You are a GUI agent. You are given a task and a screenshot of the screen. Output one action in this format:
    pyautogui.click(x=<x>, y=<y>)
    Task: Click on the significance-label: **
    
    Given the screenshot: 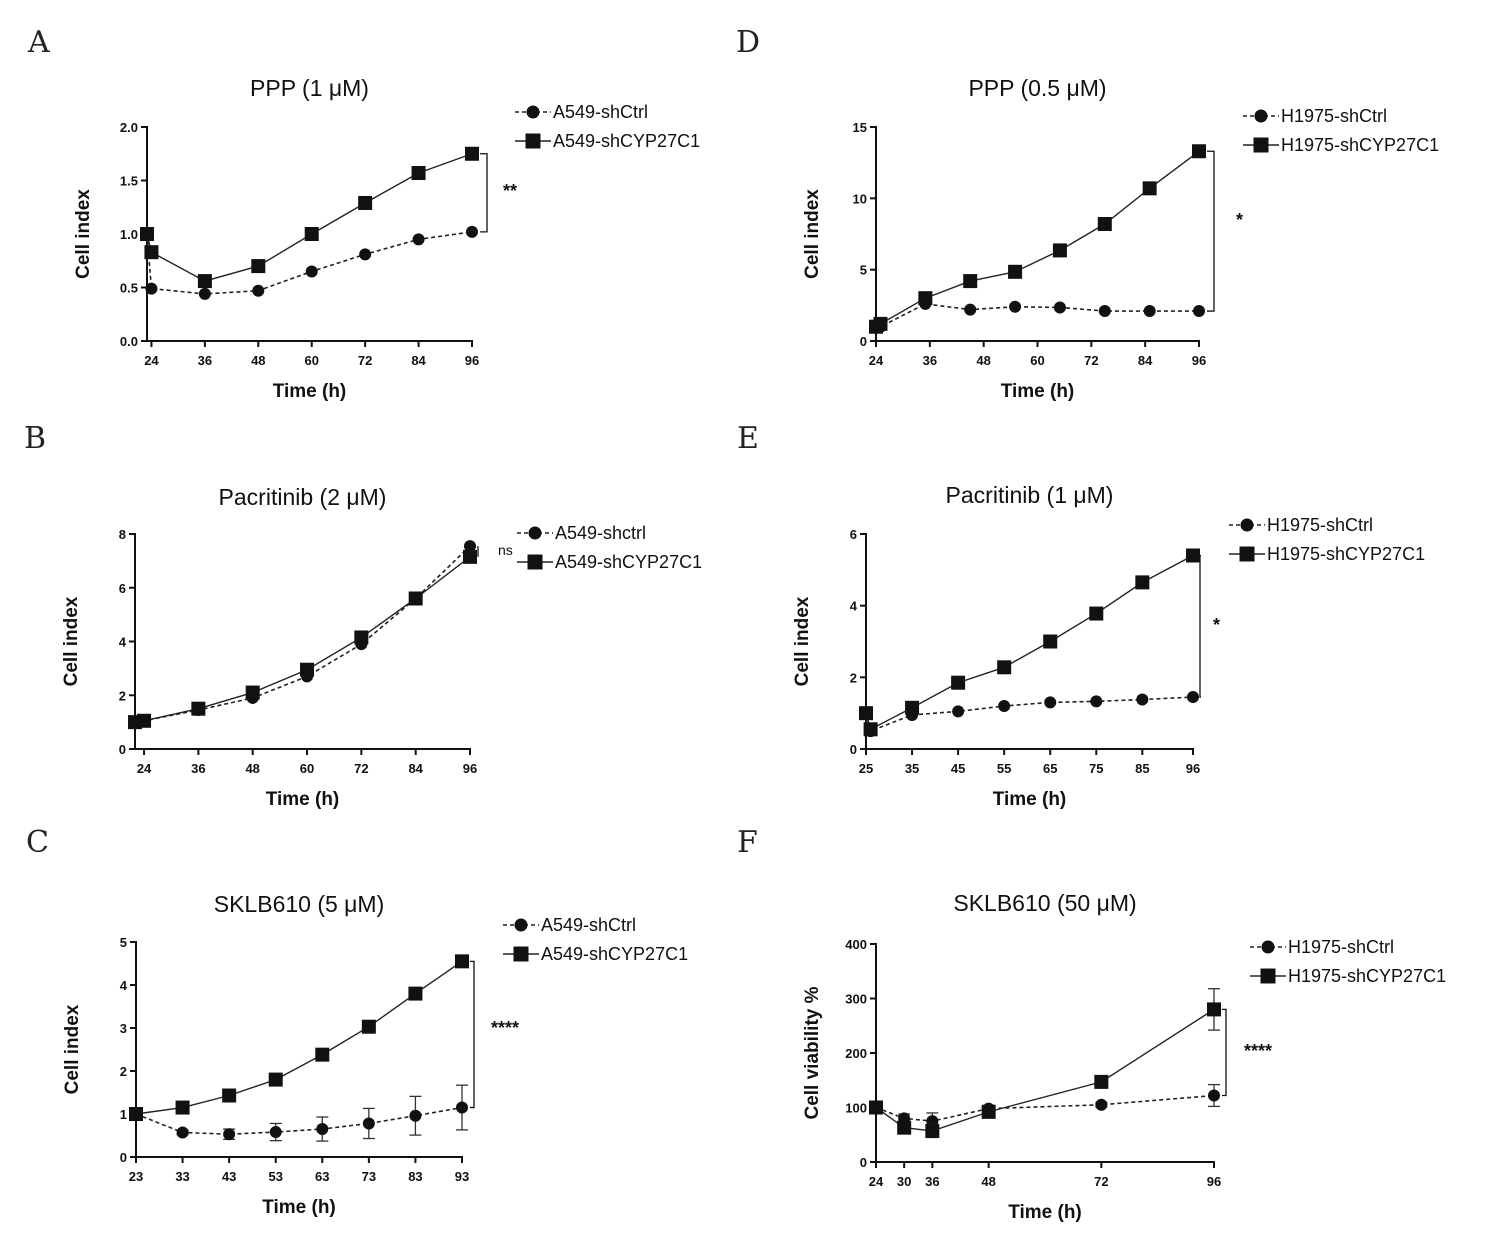 What is the action you would take?
    pyautogui.click(x=510, y=191)
    